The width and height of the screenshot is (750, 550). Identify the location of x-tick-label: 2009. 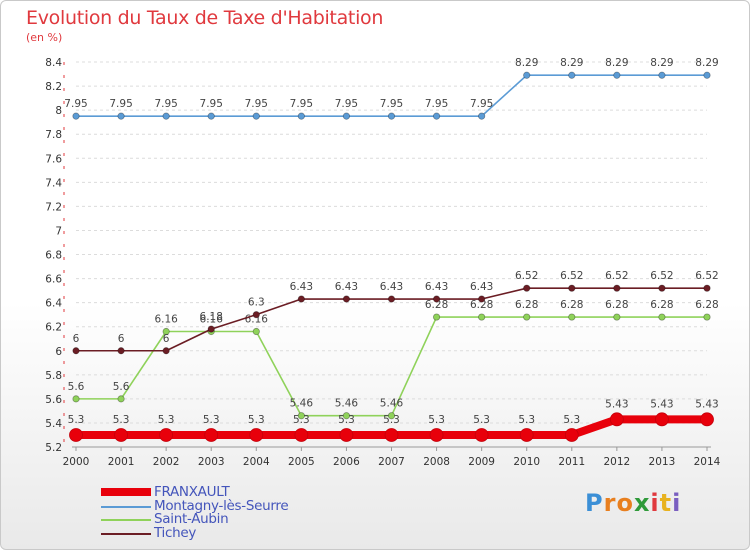
(481, 462).